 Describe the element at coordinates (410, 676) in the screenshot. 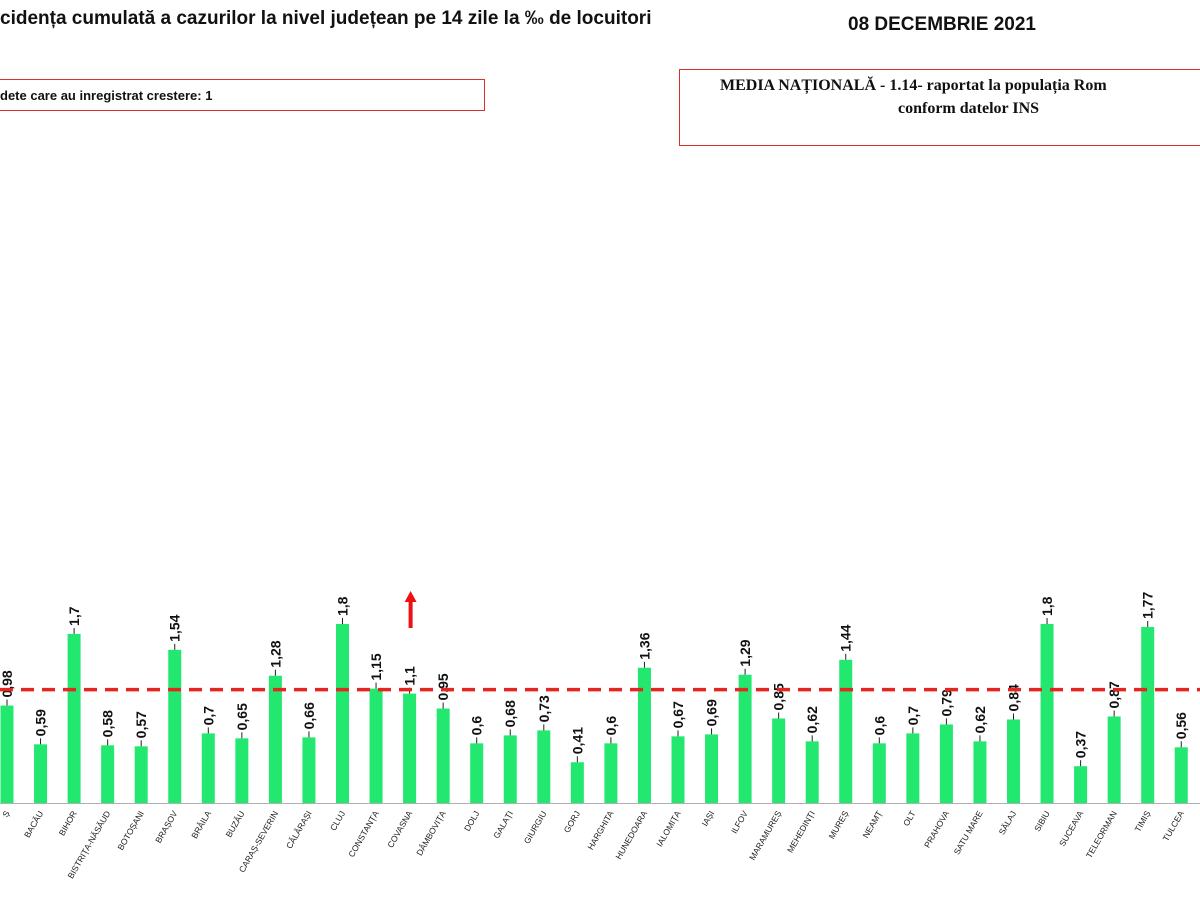

I see `data-label: 1,1` at that location.